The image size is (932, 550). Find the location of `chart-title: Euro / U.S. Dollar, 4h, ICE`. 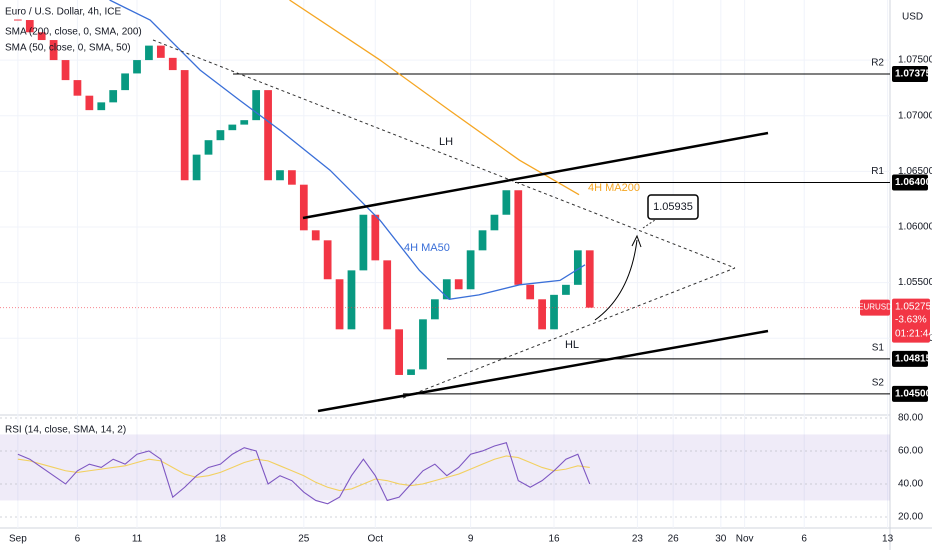

chart-title: Euro / U.S. Dollar, 4h, ICE is located at coordinates (63, 12).